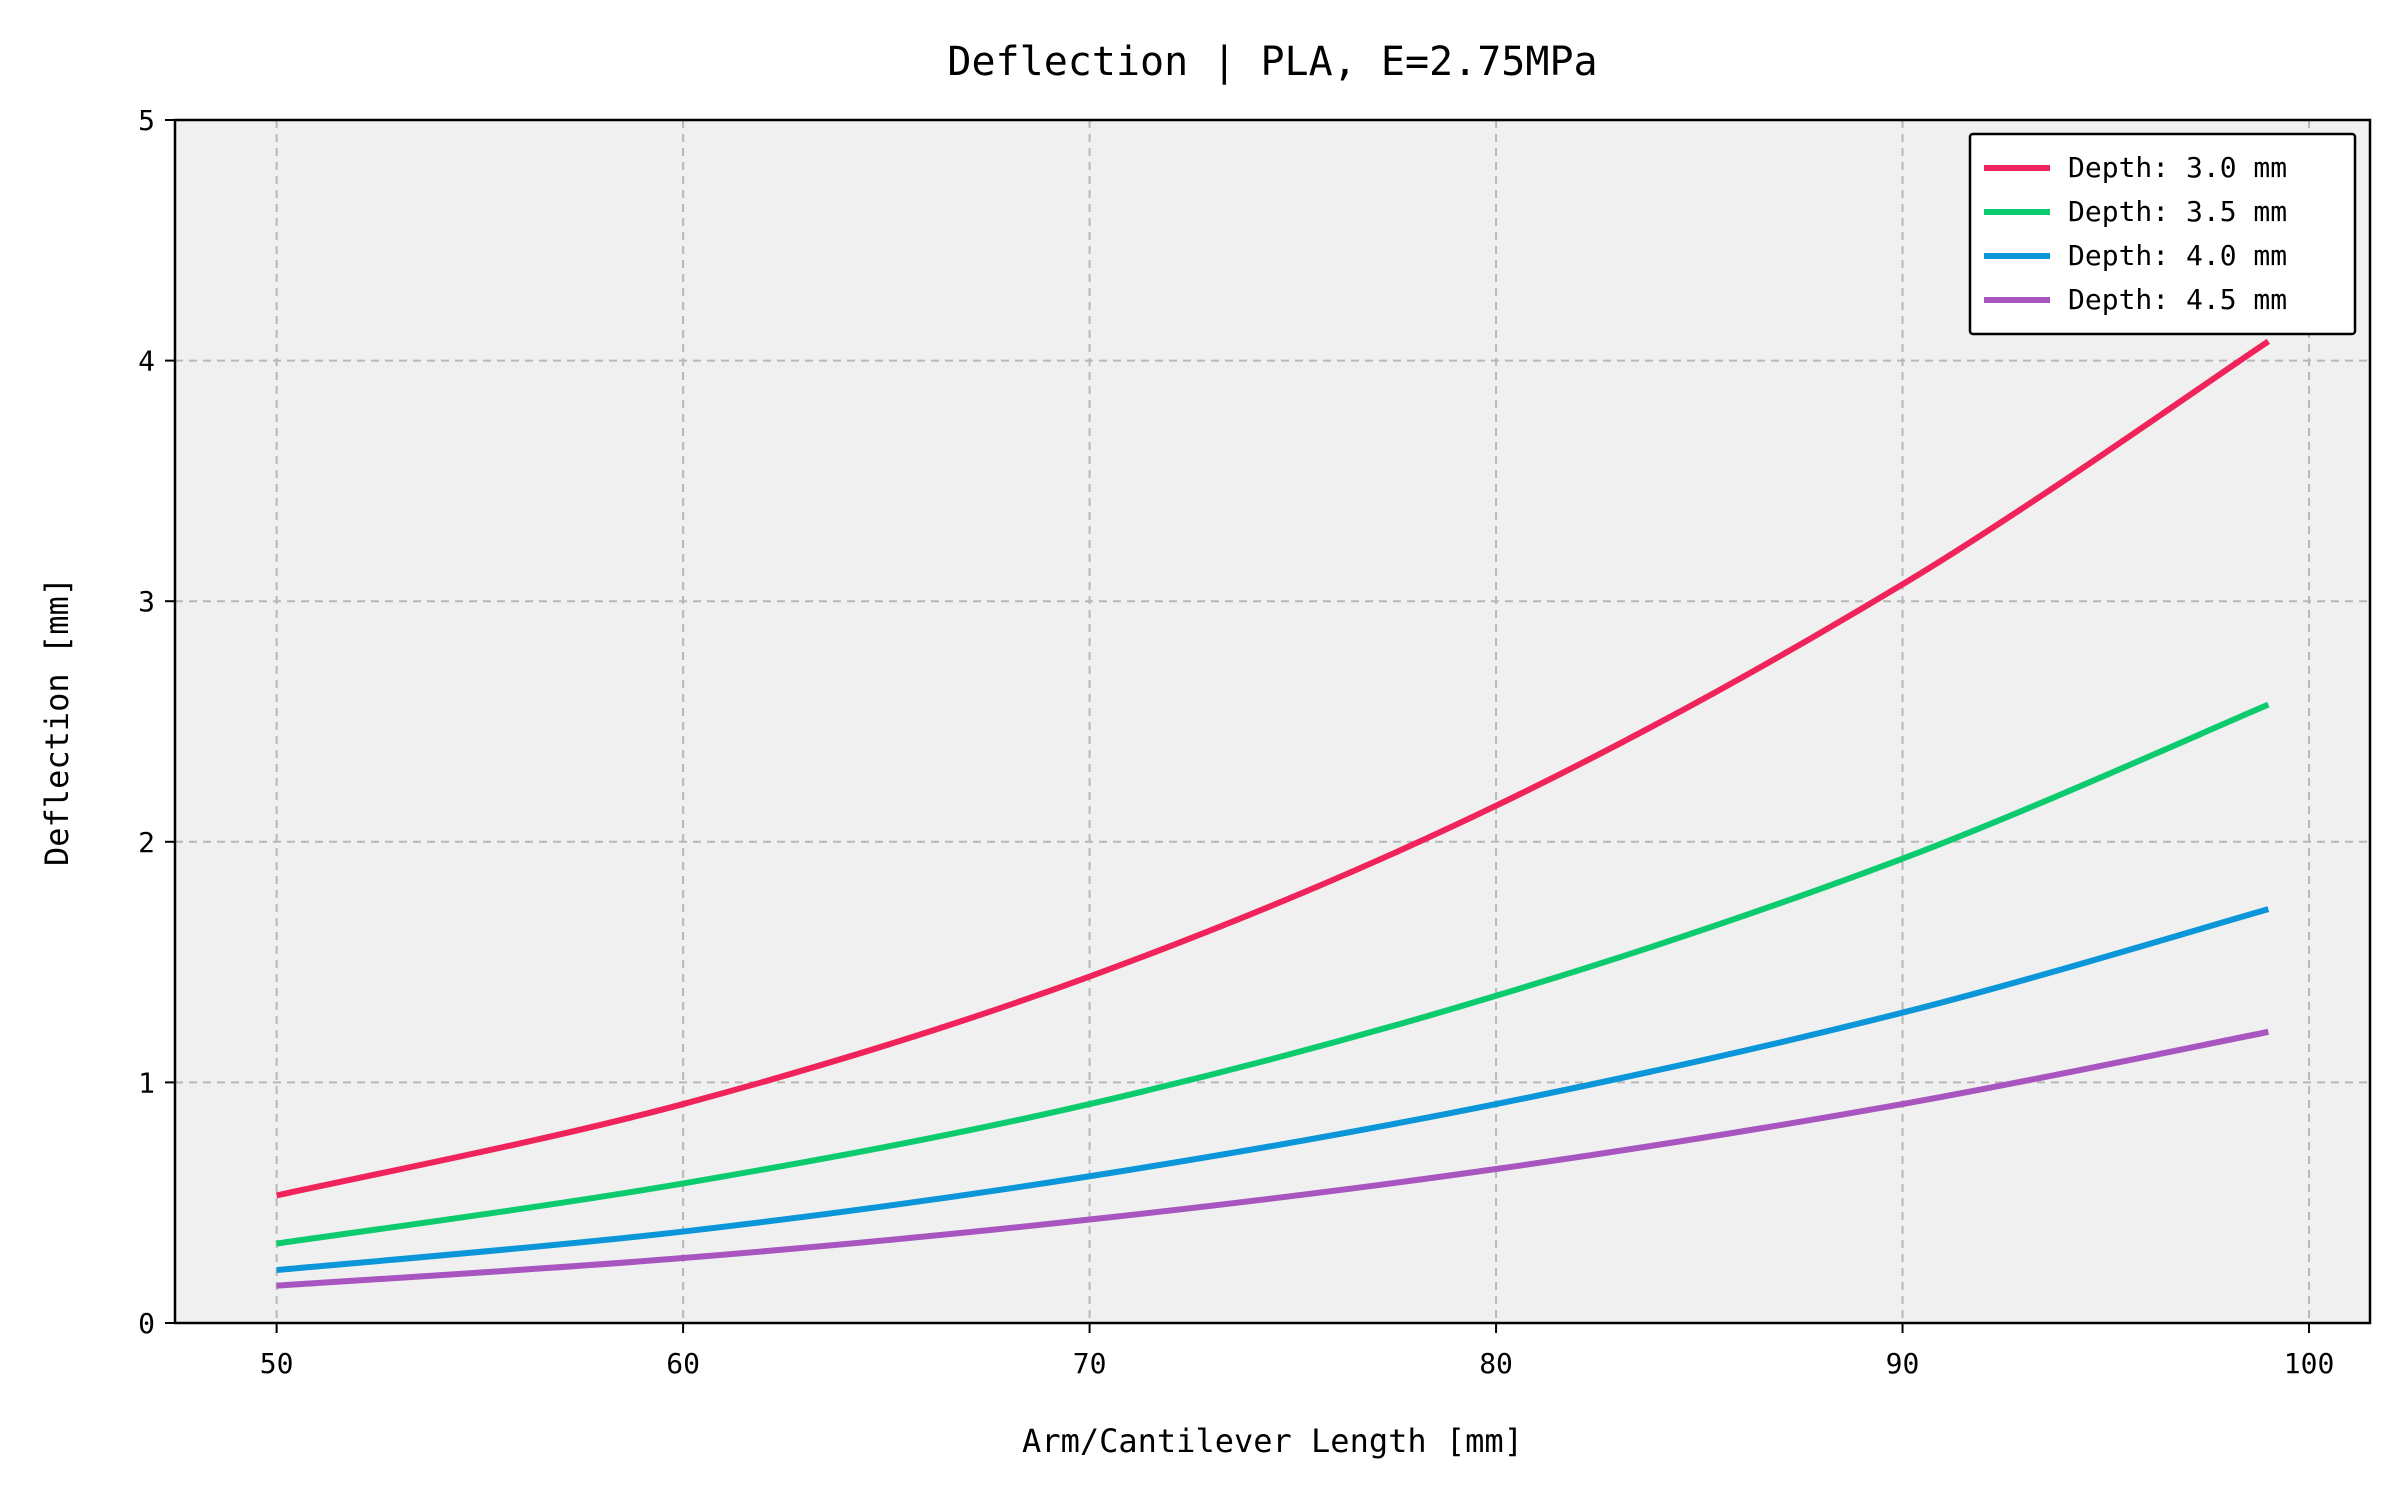  I want to click on legend-label: Depth: 3.5 mm, so click(2177, 211).